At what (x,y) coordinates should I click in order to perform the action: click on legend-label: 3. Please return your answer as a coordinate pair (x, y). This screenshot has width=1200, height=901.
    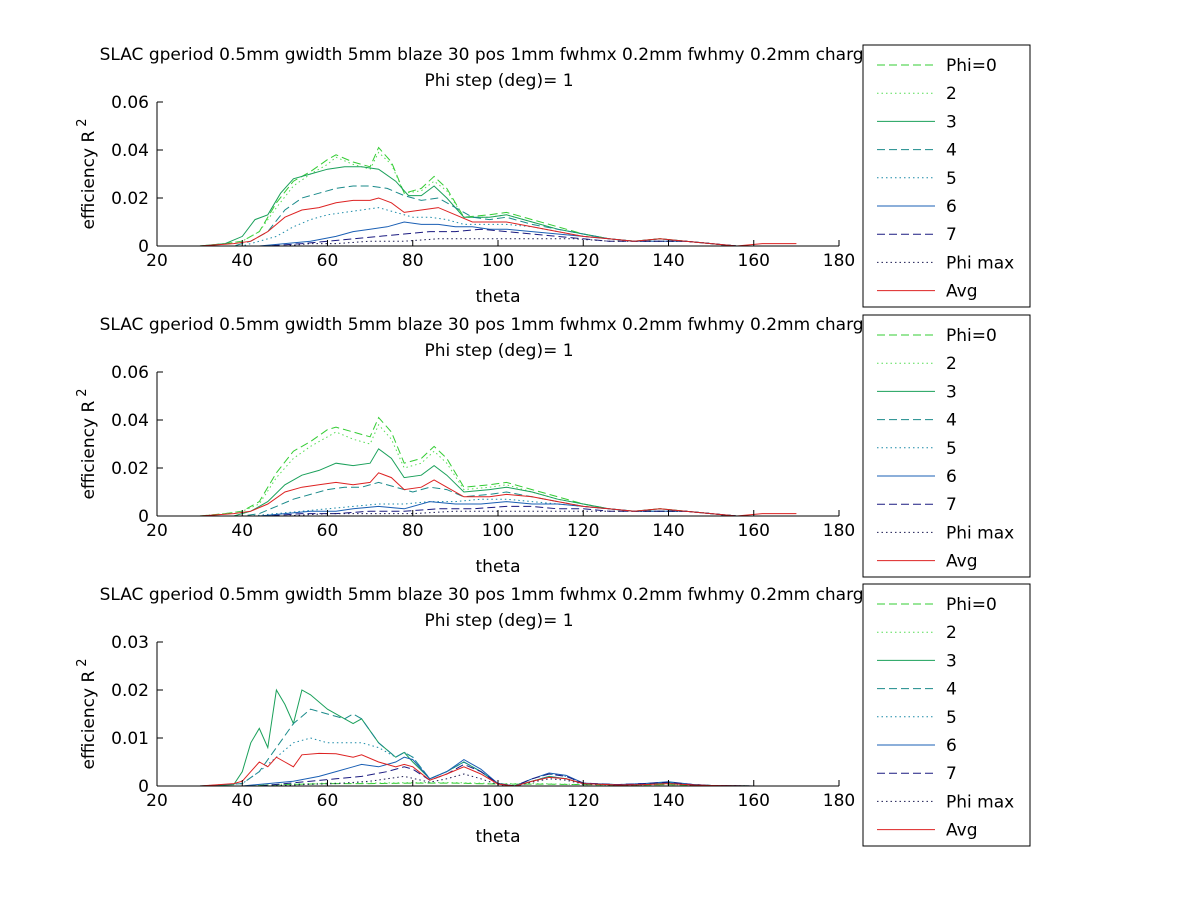
    Looking at the image, I should click on (951, 122).